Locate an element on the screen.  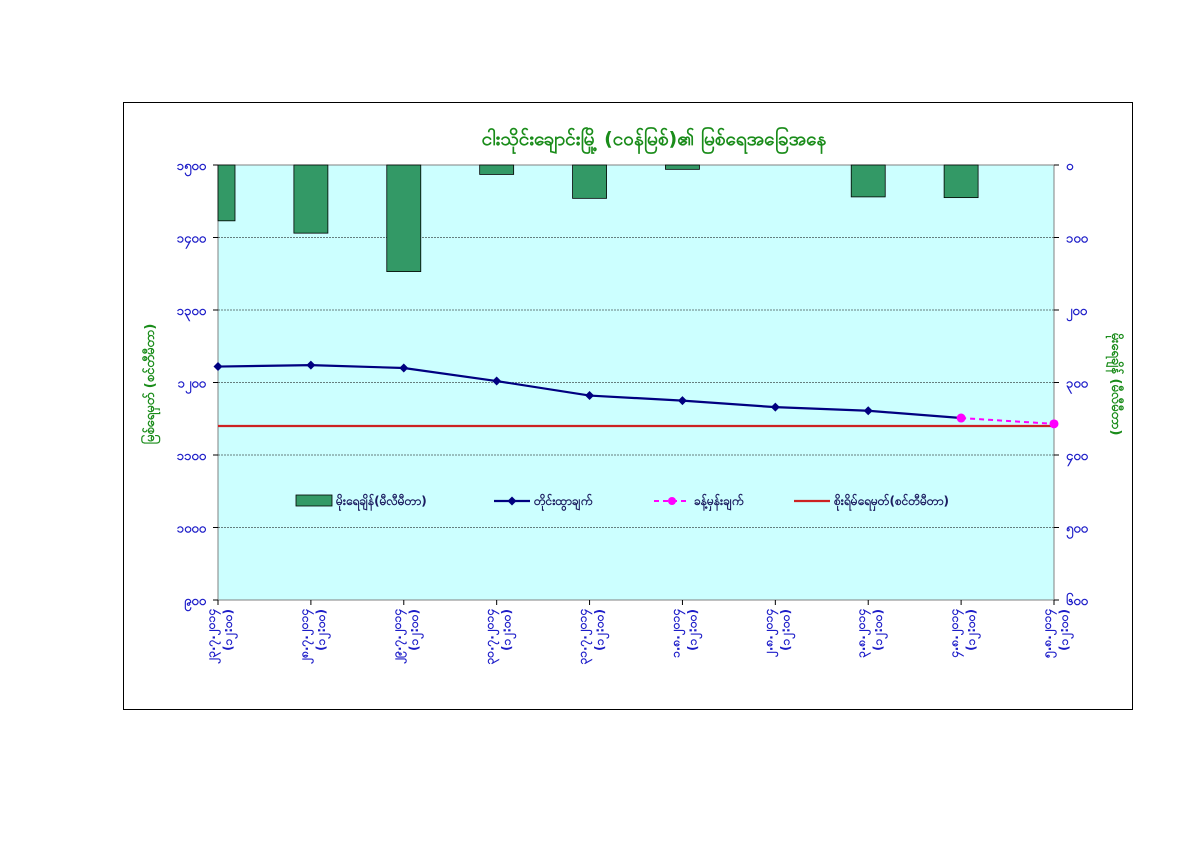
y-tick-left-label: ၉၀၀ is located at coordinates (195, 603).